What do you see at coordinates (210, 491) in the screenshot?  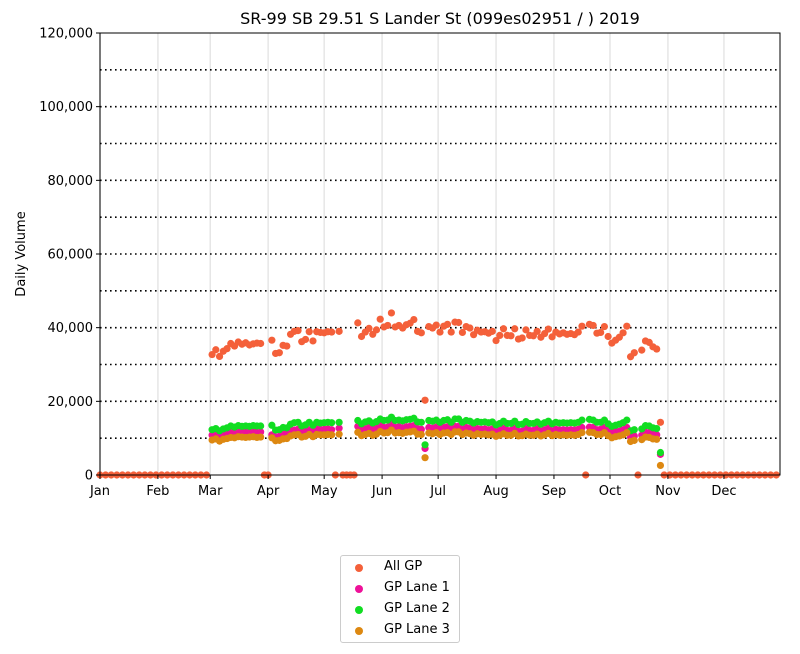 I see `x-tick-label: Mar` at bounding box center [210, 491].